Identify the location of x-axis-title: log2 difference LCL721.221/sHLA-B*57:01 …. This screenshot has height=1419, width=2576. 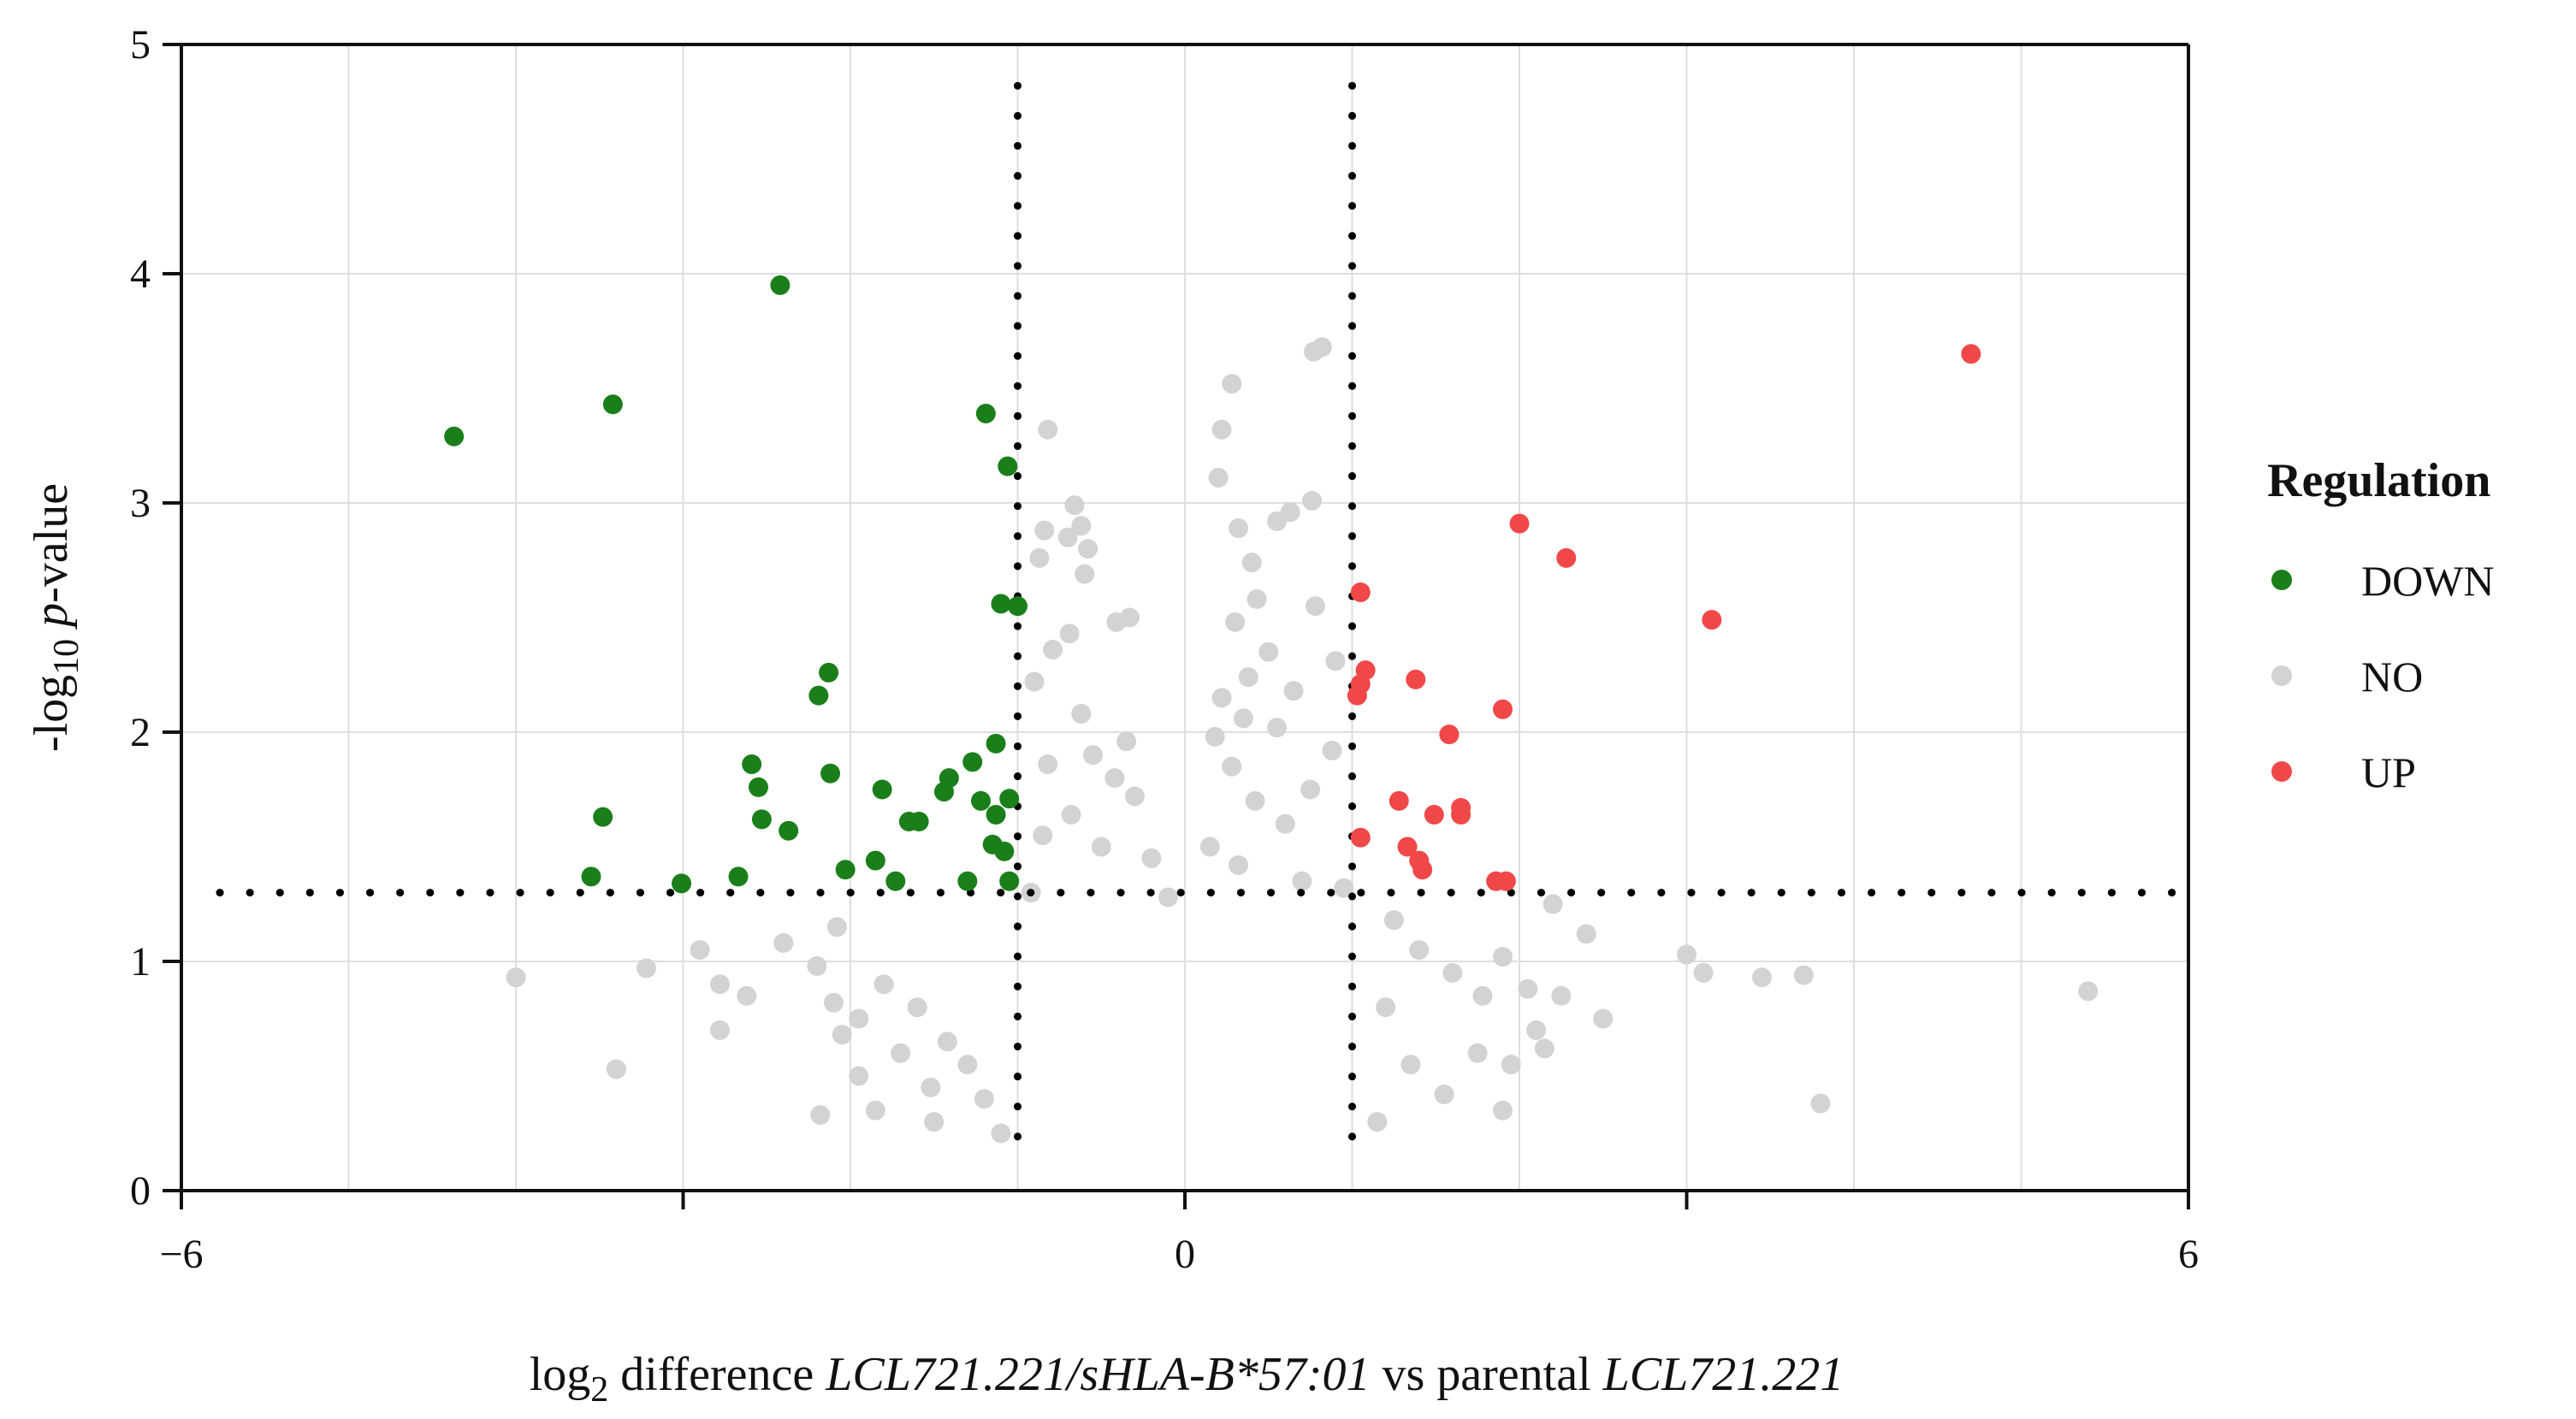
(1187, 1379).